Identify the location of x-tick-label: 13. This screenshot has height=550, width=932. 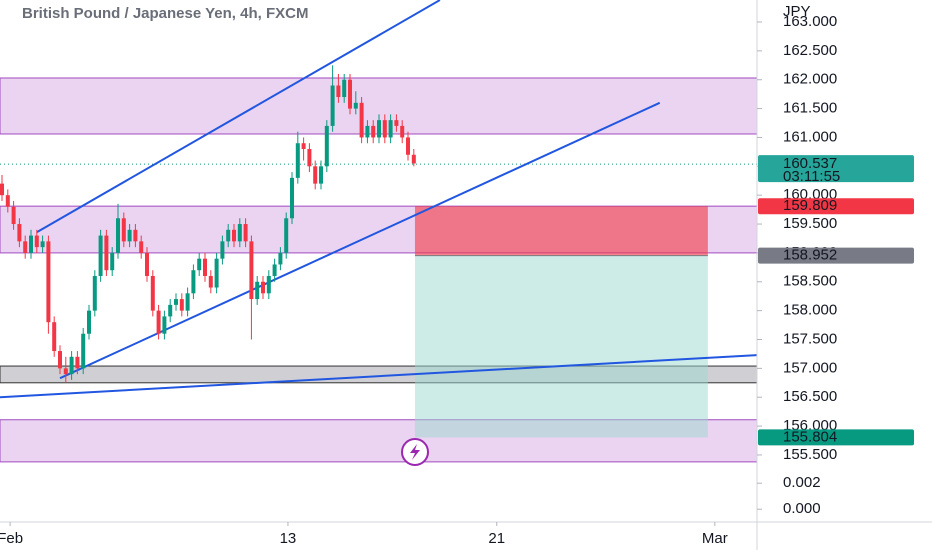
(288, 538).